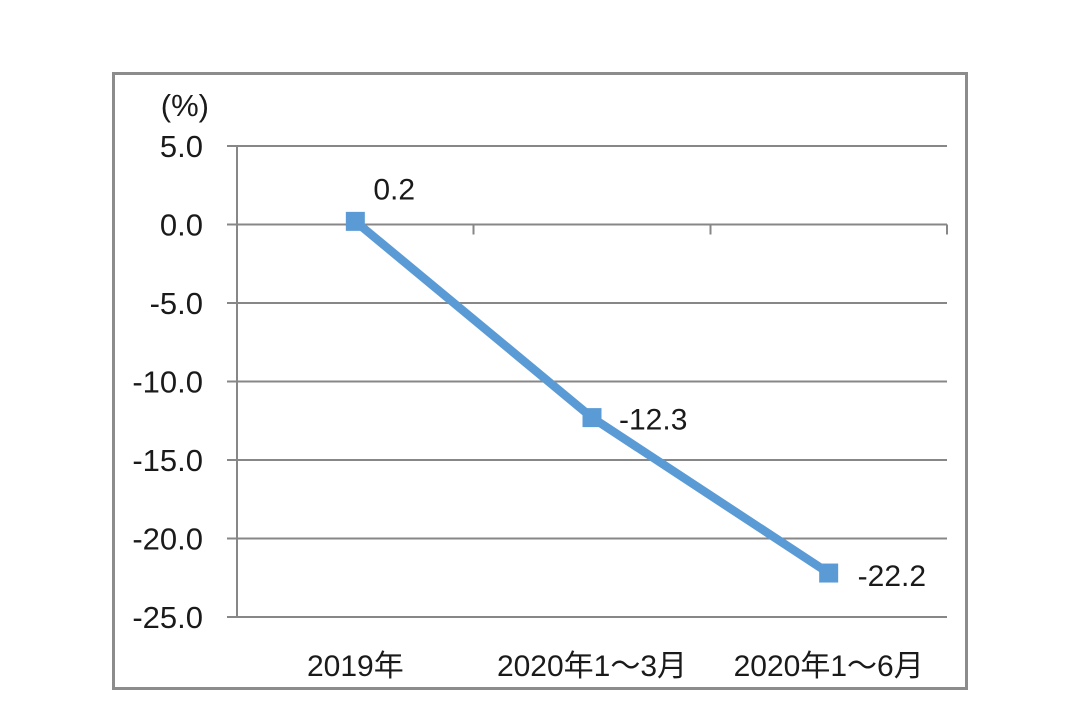 The width and height of the screenshot is (1080, 710). Describe the element at coordinates (653, 420) in the screenshot. I see `data-point-label: -12.3` at that location.